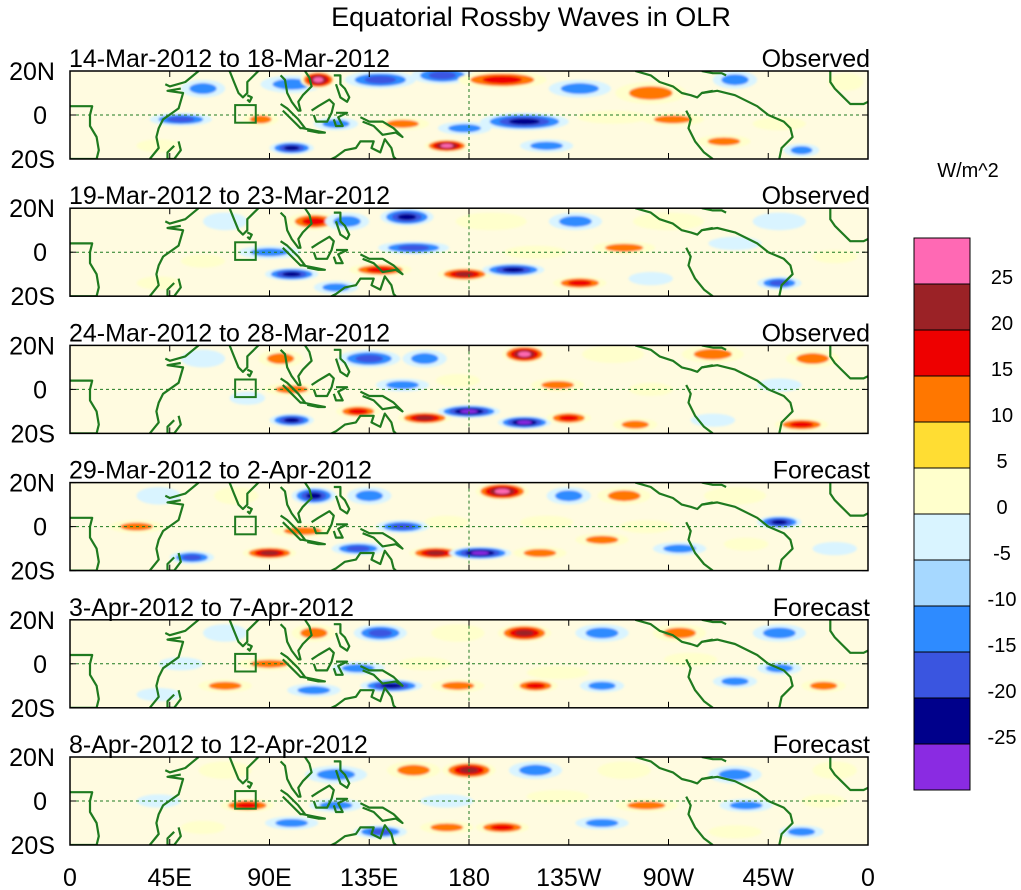 The height and width of the screenshot is (890, 1021). What do you see at coordinates (510, 388) in the screenshot?
I see `anomaly-field` at bounding box center [510, 388].